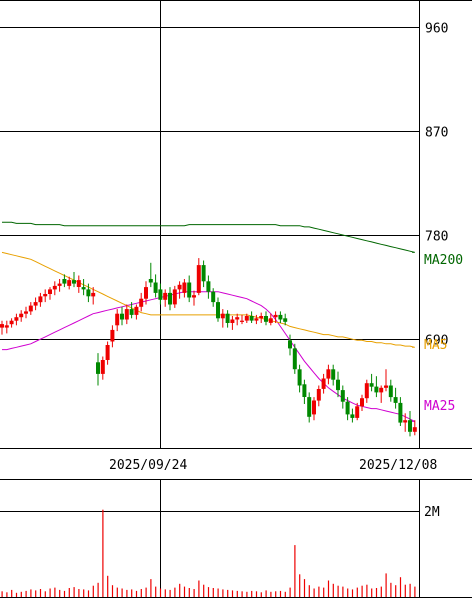 Image resolution: width=472 pixels, height=598 pixels. I want to click on volume-bars, so click(208, 553).